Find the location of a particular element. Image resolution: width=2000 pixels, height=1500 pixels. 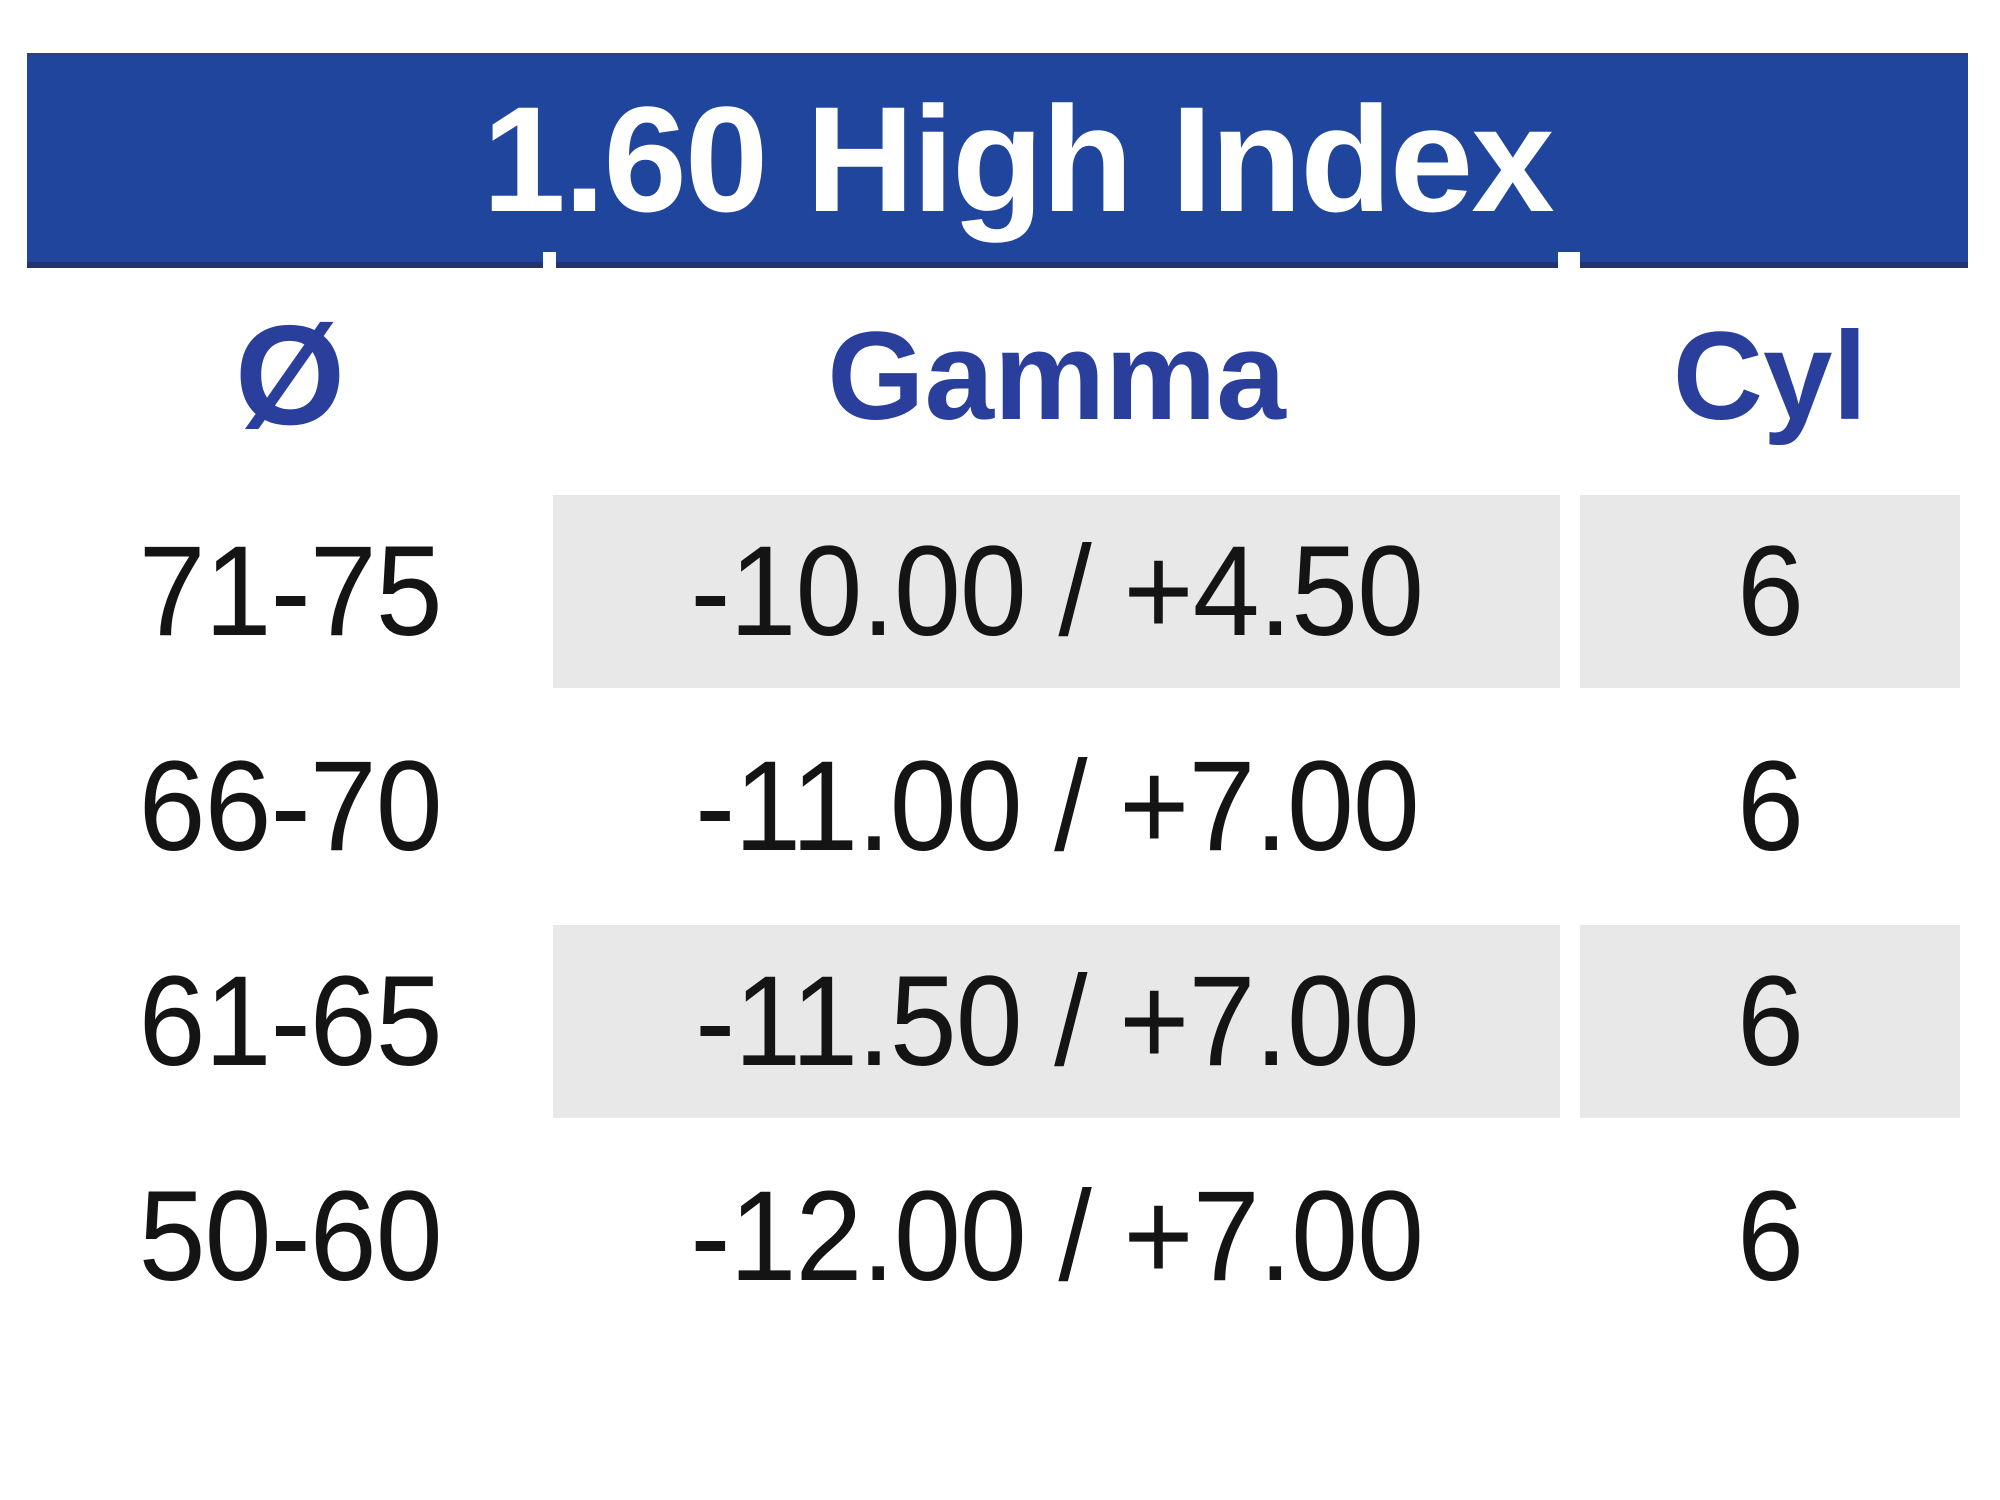

diameter-cell: 61-65 is located at coordinates (290, 1021).